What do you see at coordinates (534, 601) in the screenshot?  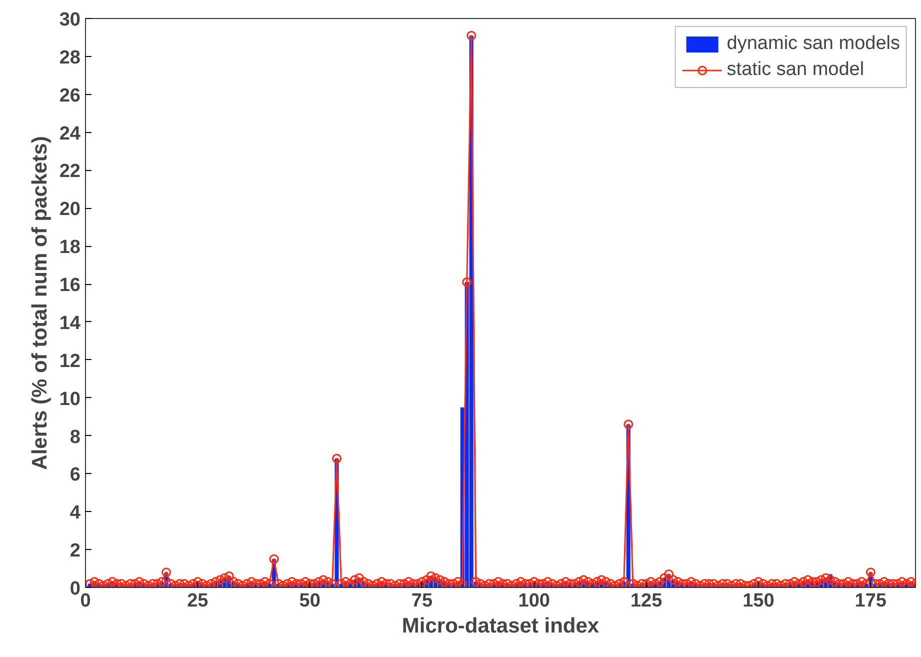 I see `x-tick-label: 100` at bounding box center [534, 601].